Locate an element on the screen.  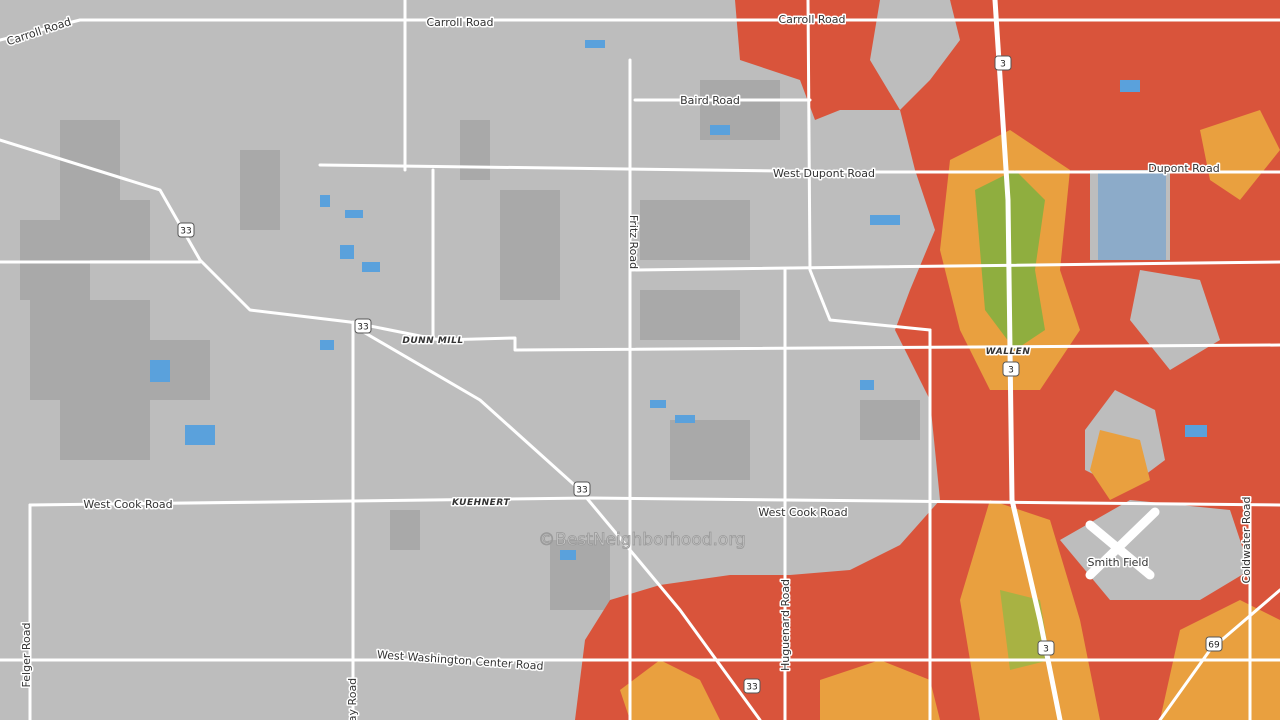
road-label: ay Road is located at coordinates (352, 699).